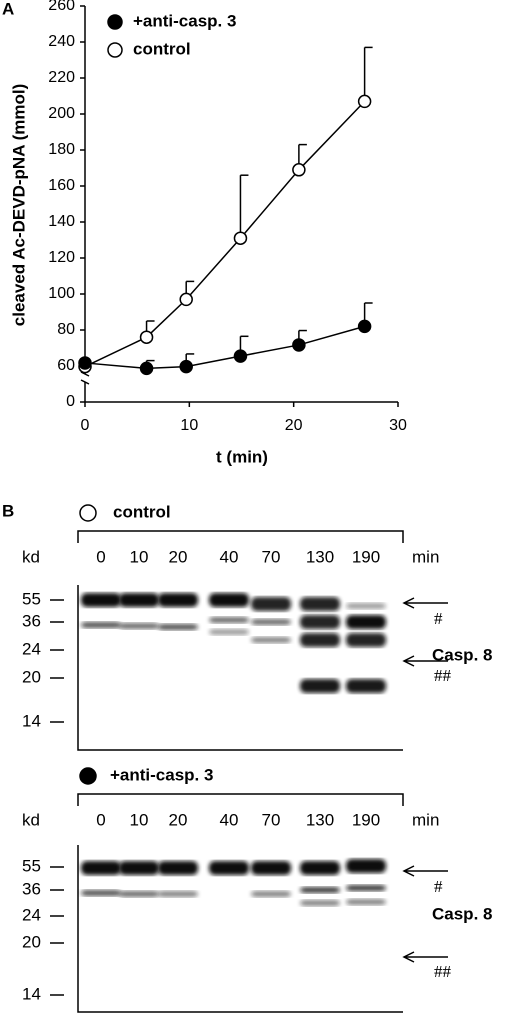 Image resolution: width=520 pixels, height=1026 pixels. Describe the element at coordinates (184, 20) in the screenshot. I see `legend-label: +anti-casp. 3` at that location.